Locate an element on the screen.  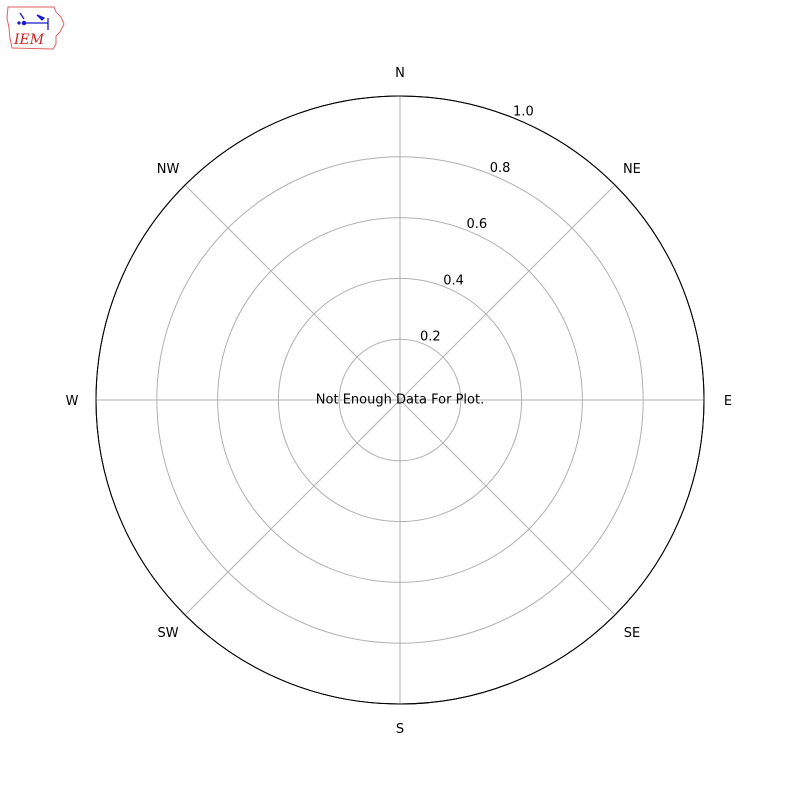
r-tick-label: 1.0 is located at coordinates (523, 112).